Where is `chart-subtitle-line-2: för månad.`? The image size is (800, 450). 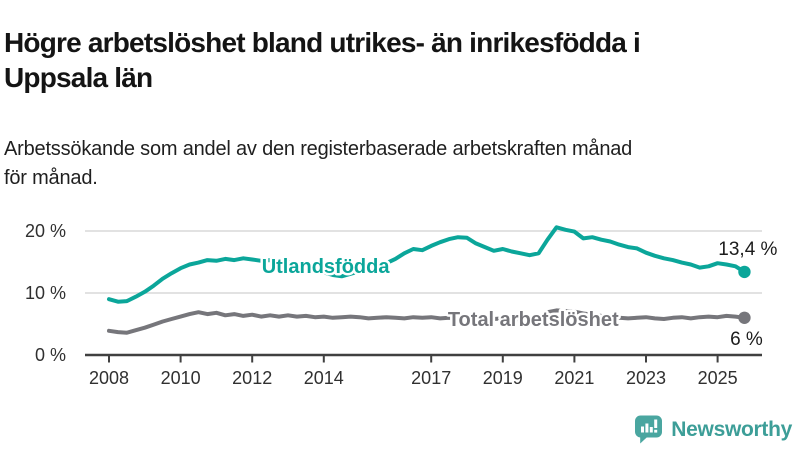 chart-subtitle-line-2: för månad. is located at coordinates (51, 178).